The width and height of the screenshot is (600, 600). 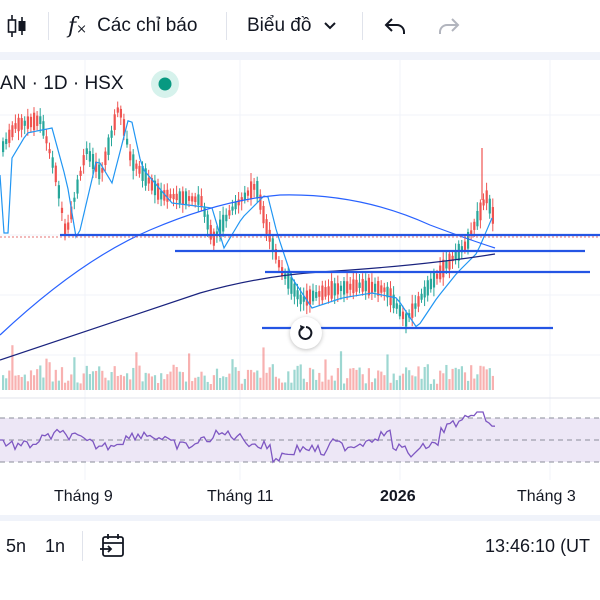 I want to click on chart-type-button: Biểu đồ, so click(x=292, y=26).